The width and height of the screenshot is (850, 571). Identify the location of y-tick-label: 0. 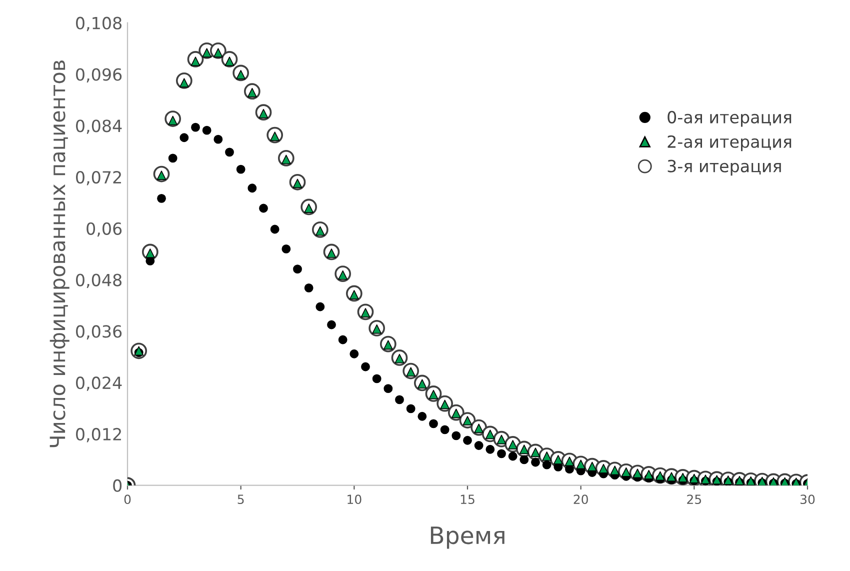
(117, 485).